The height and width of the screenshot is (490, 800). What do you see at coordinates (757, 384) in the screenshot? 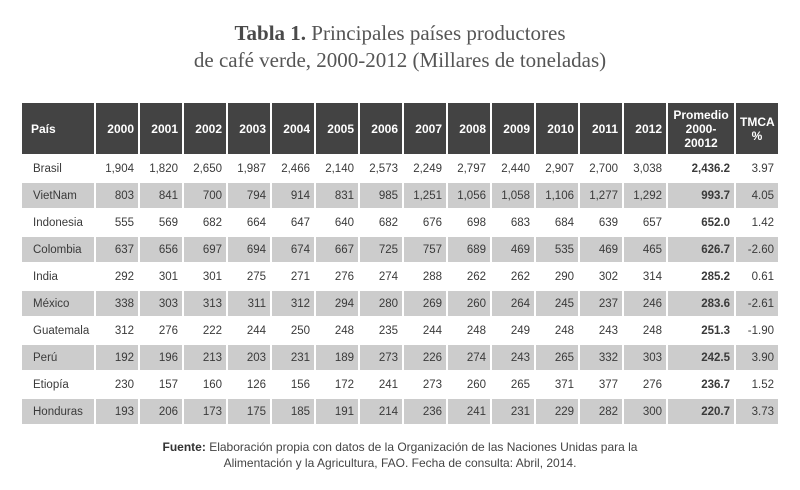
I see `tmca-cell: 1.52` at bounding box center [757, 384].